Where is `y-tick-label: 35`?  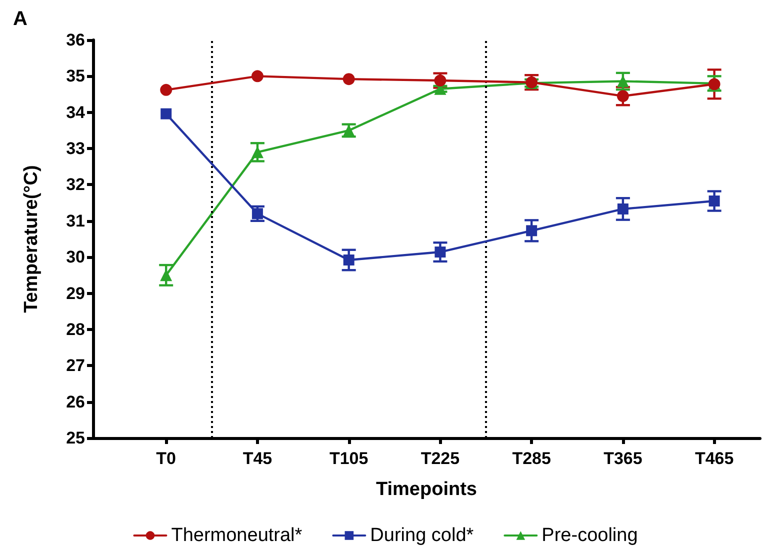 y-tick-label: 35 is located at coordinates (75, 76).